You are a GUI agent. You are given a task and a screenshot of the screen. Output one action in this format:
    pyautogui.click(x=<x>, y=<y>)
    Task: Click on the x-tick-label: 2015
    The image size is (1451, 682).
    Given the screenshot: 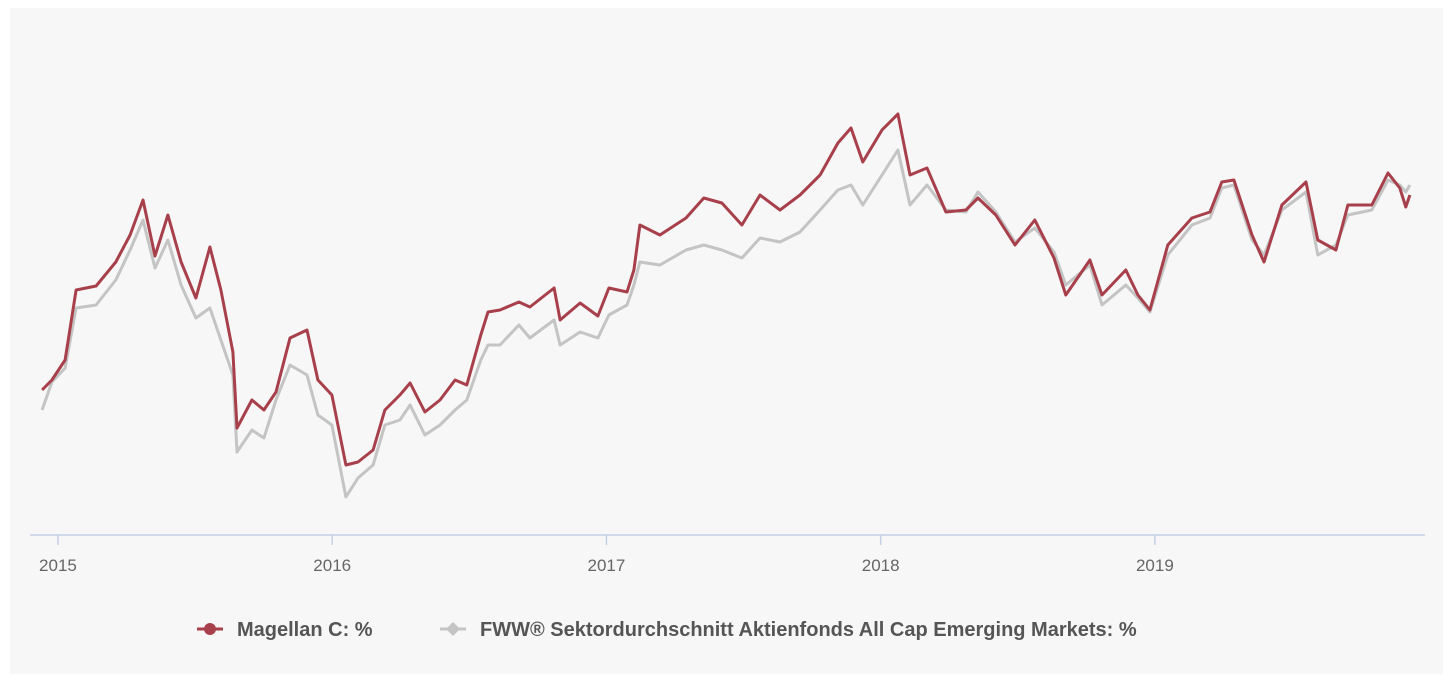 What is the action you would take?
    pyautogui.click(x=58, y=565)
    